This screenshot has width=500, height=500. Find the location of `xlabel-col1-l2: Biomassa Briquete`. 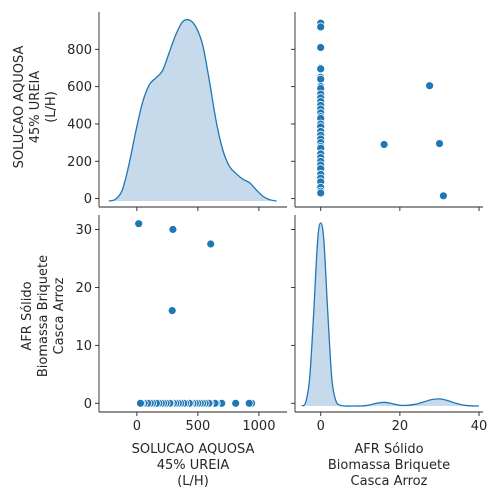

xlabel-col1-l2: Biomassa Briquete is located at coordinates (389, 465).